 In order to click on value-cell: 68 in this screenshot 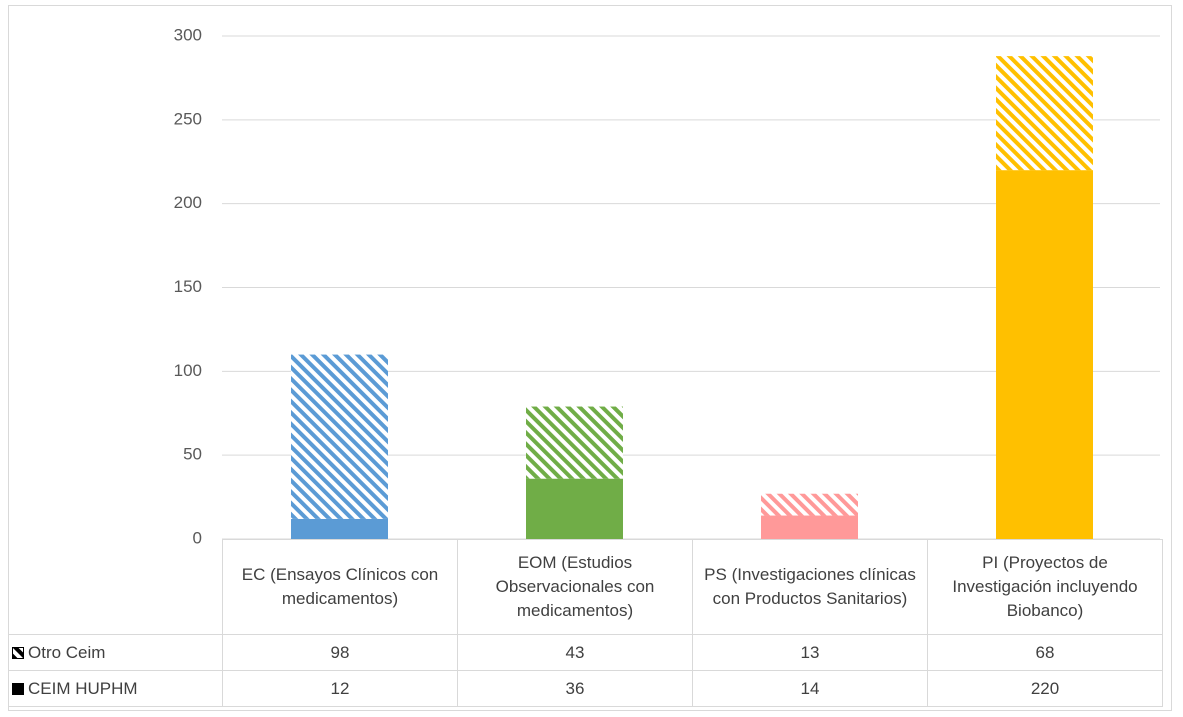, I will do `click(1045, 652)`.